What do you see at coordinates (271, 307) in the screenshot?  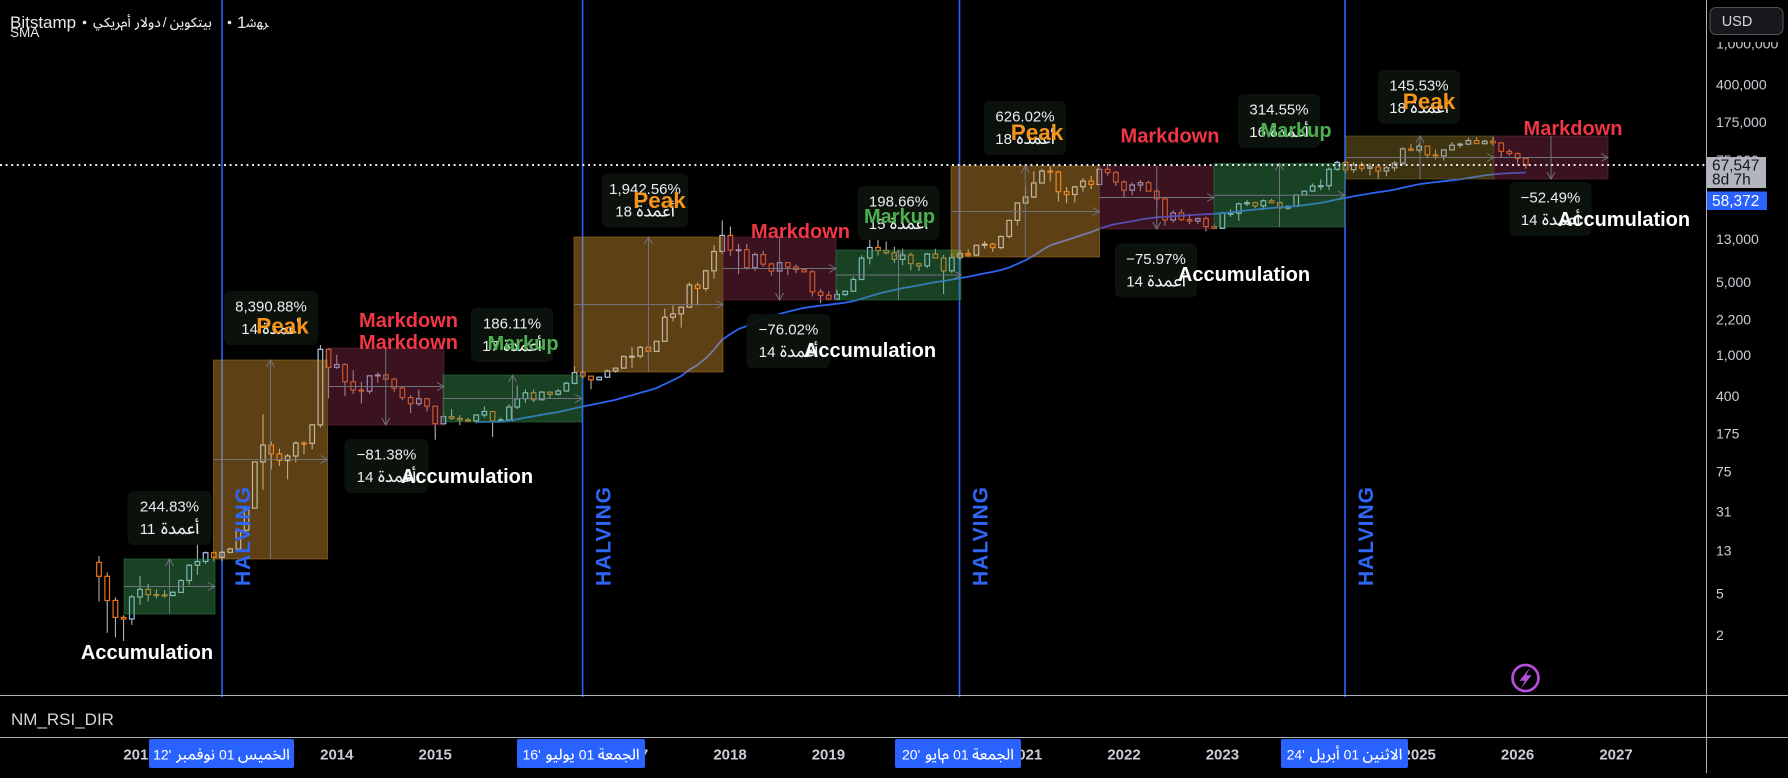 I see `svg-text: 8,390.88%` at bounding box center [271, 307].